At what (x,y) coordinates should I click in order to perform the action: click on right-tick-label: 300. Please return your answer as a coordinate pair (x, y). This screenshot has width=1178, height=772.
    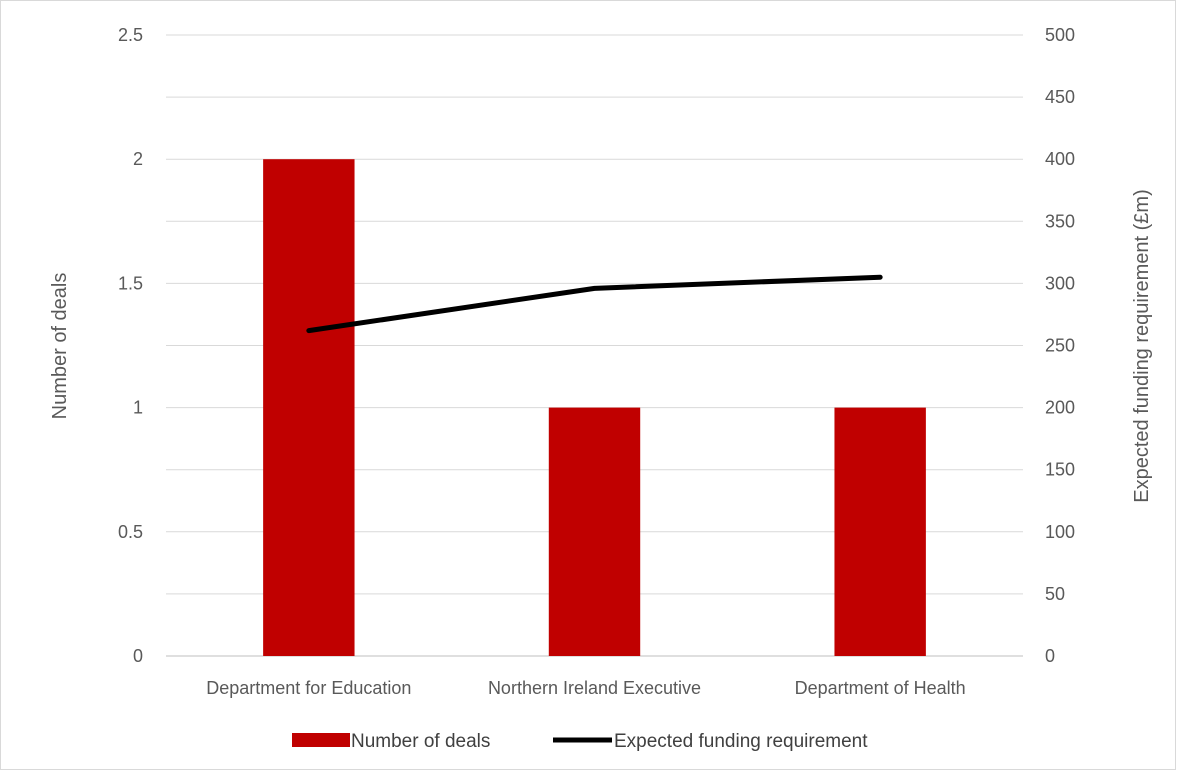
    Looking at the image, I should click on (1060, 283).